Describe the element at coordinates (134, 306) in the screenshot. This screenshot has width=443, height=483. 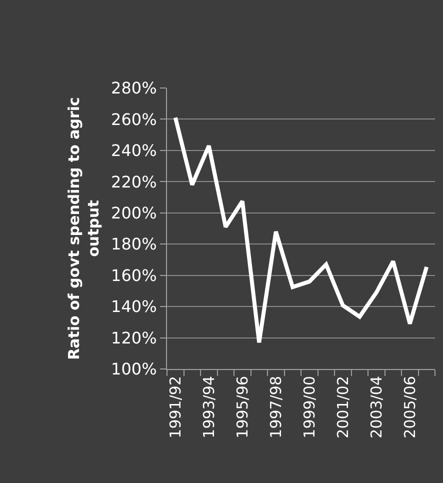
I see `y-tick-label: 140%` at that location.